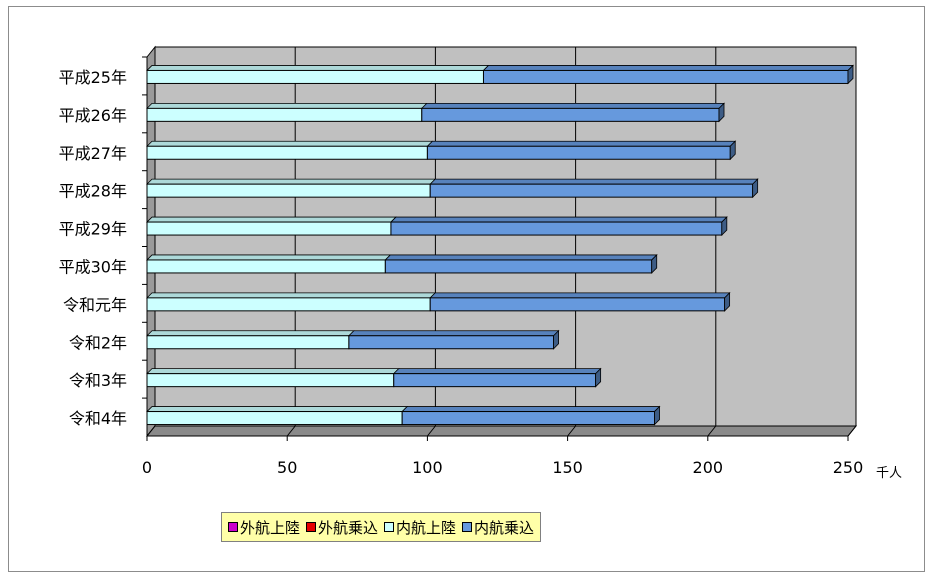  What do you see at coordinates (93, 266) in the screenshot?
I see `y-tick-label: 平成30年` at bounding box center [93, 266].